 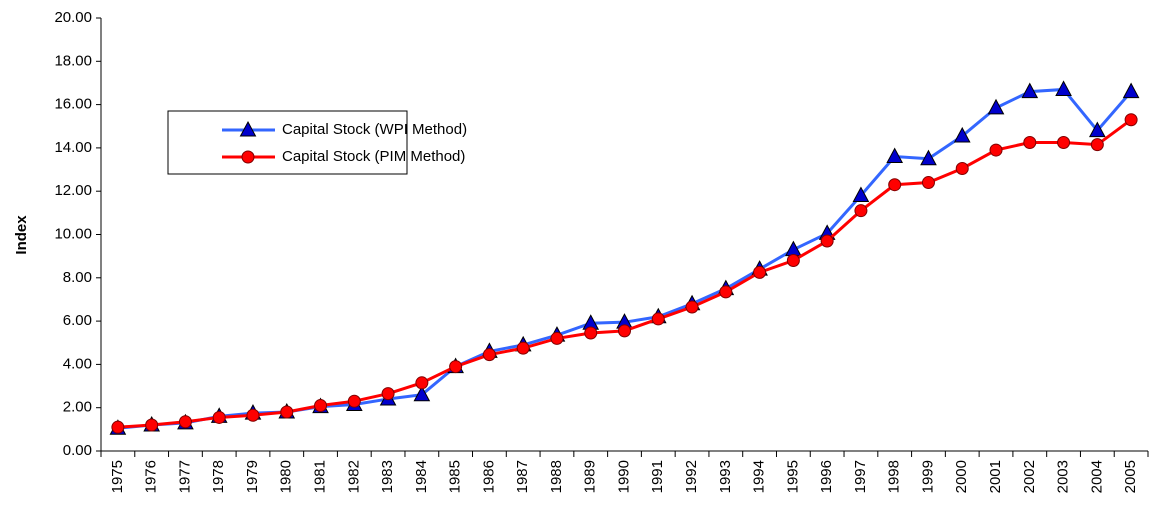 What do you see at coordinates (373, 156) in the screenshot?
I see `legend-label: Capital Stock (PIM Method)` at bounding box center [373, 156].